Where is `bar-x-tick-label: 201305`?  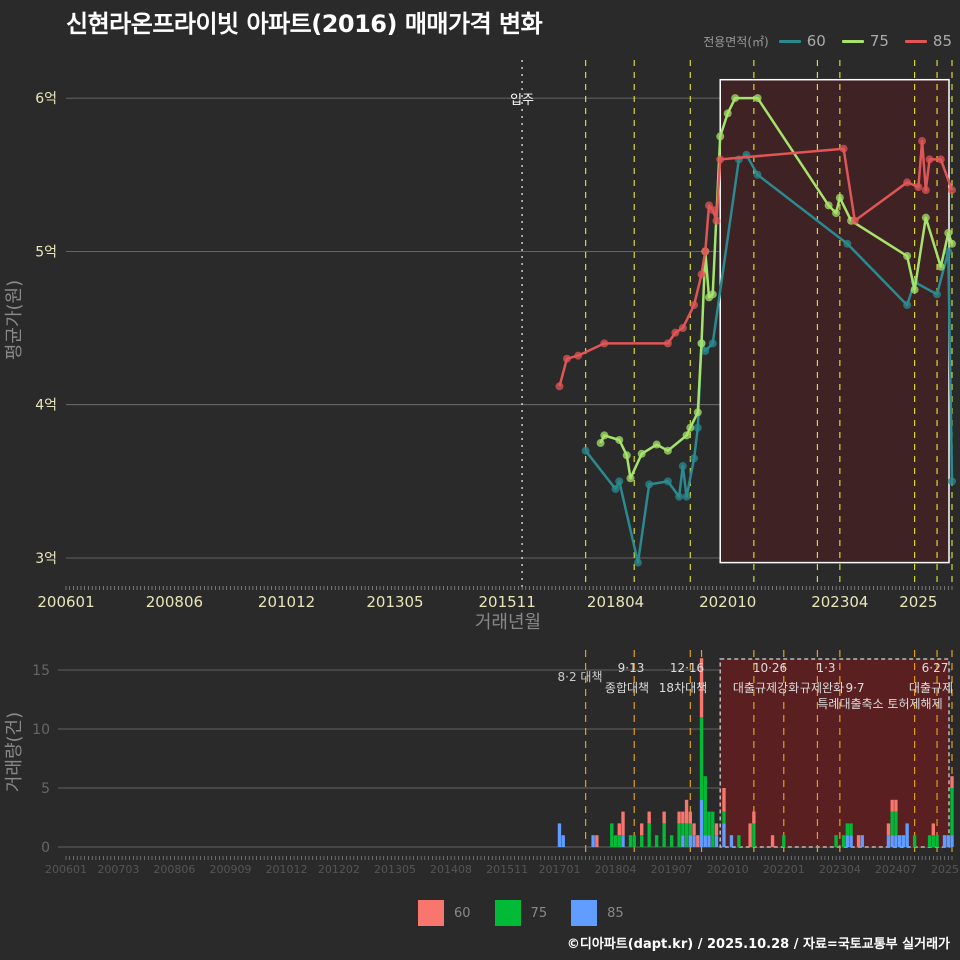
bar-x-tick-label: 201305 is located at coordinates (395, 869).